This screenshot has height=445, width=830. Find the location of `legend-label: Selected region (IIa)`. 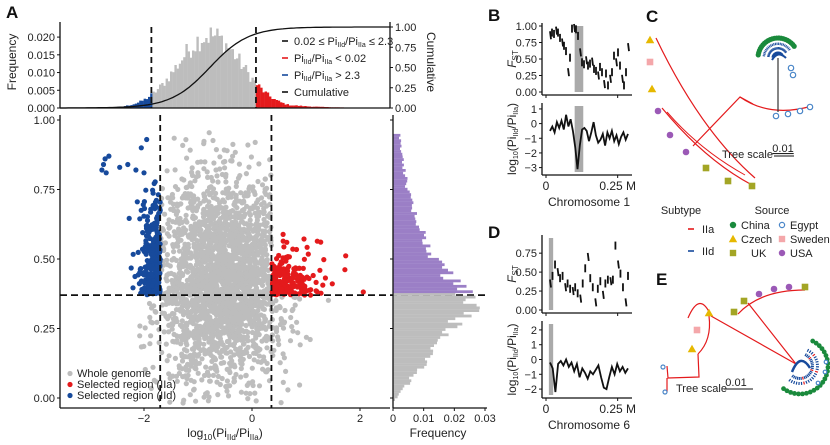

legend-label: Selected region (IIa) is located at coordinates (126, 385).